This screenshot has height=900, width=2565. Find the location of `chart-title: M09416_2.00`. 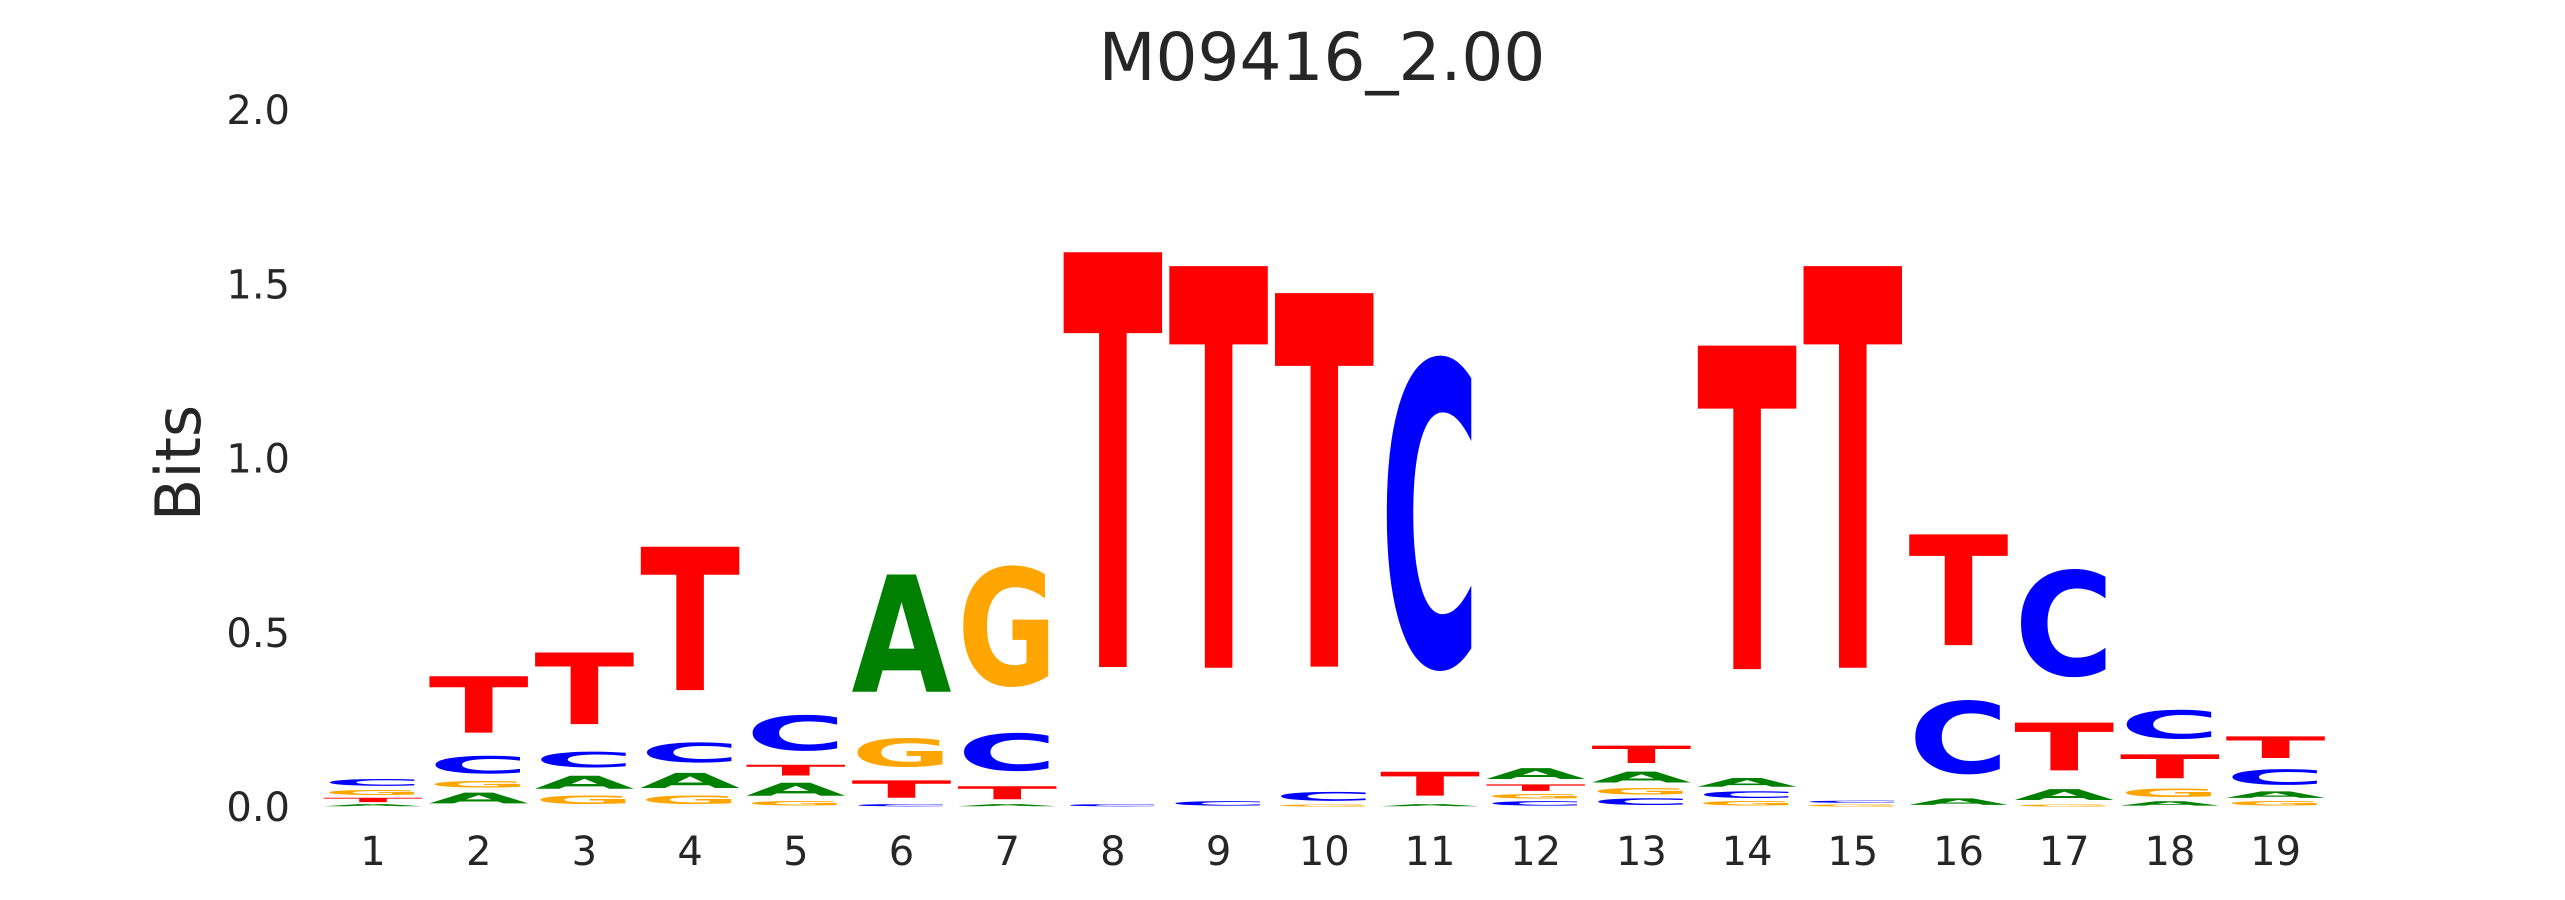

chart-title: M09416_2.00 is located at coordinates (1322, 57).